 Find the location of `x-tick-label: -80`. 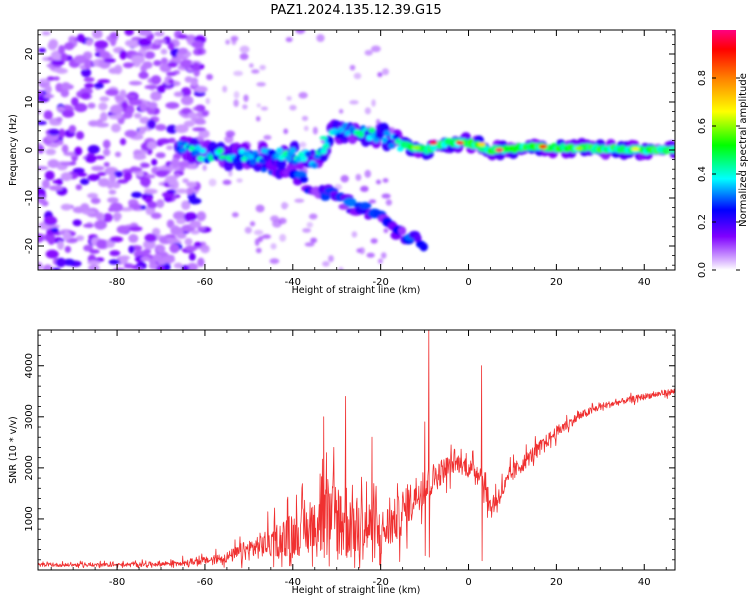

x-tick-label: -80 is located at coordinates (117, 582).